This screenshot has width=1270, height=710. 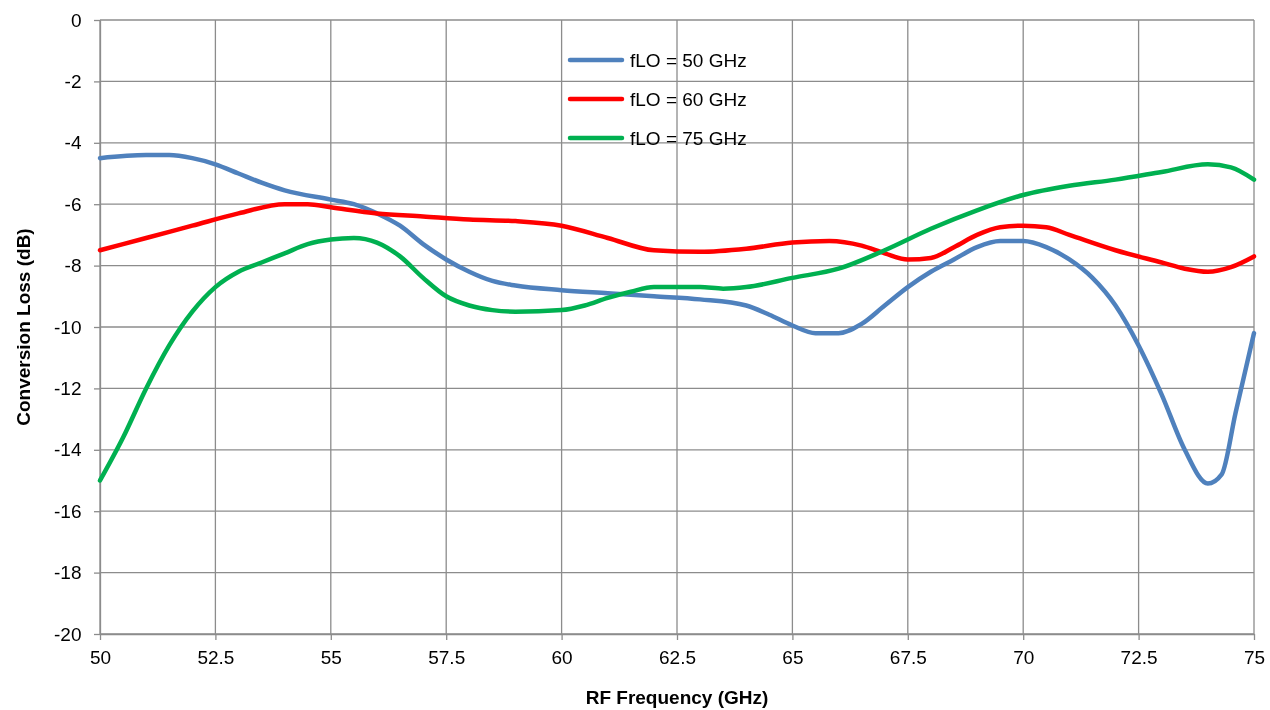 I want to click on x-tick-label: 72.5, so click(x=1139, y=657).